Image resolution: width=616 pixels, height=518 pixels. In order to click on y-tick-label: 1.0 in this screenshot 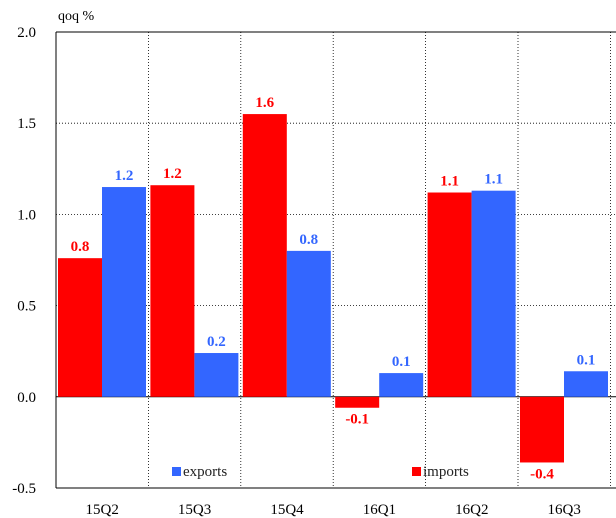, I will do `click(26, 215)`.